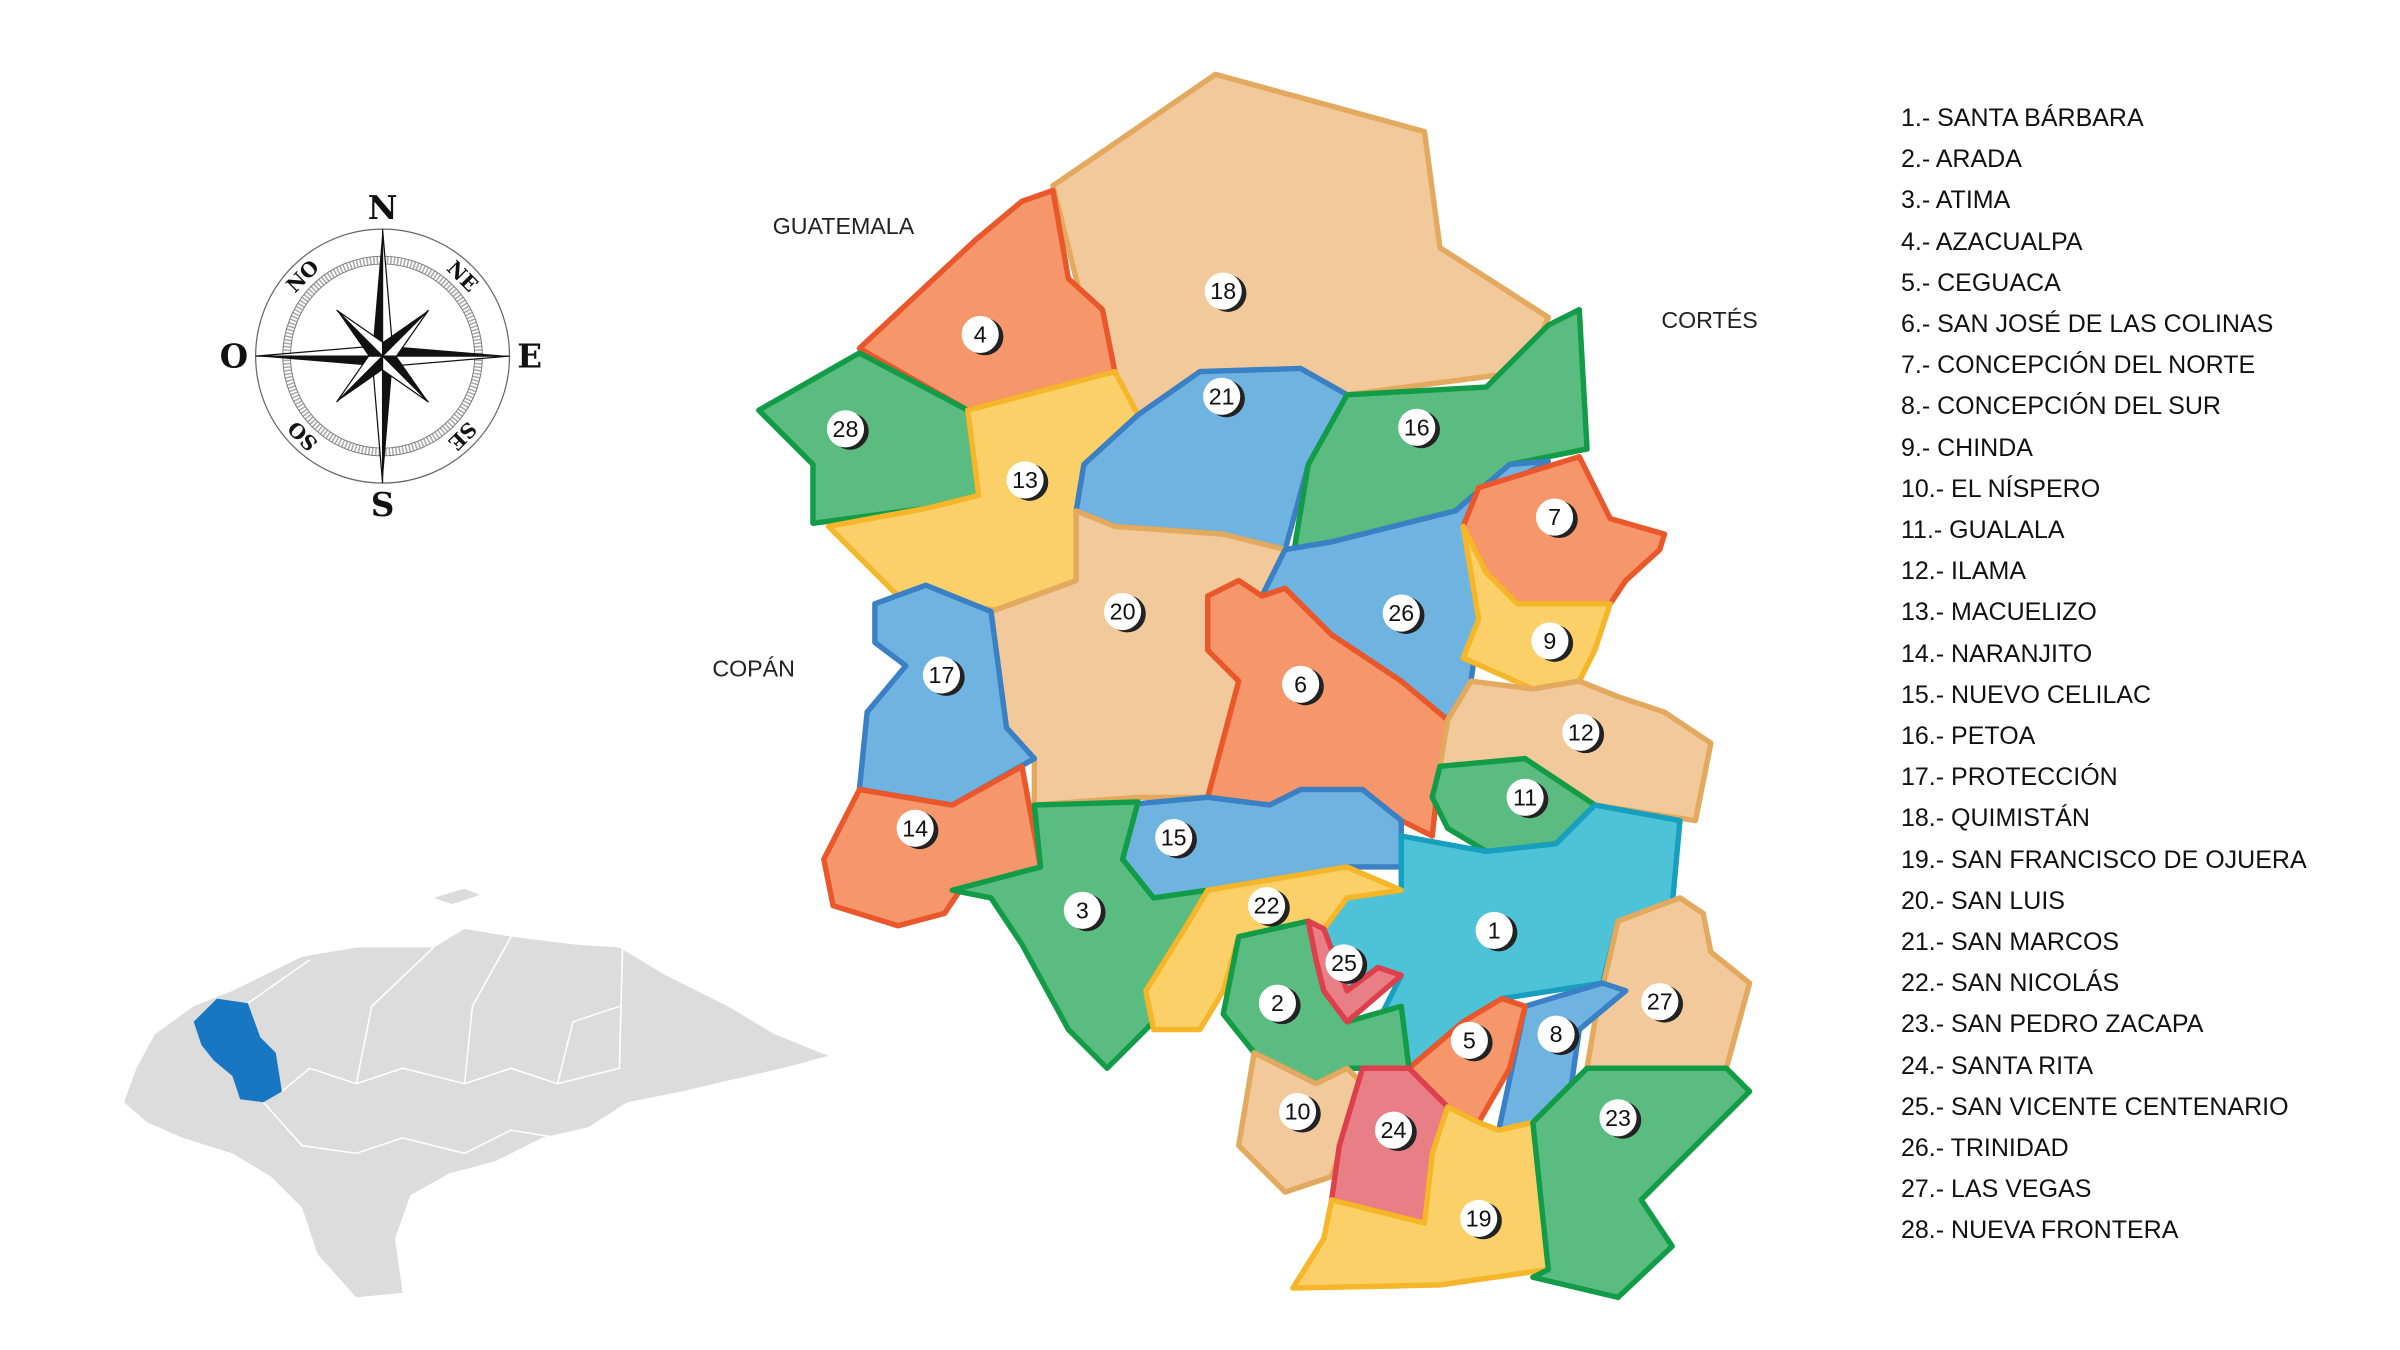  Describe the element at coordinates (1346, 964) in the screenshot. I see `municipality-marker: 25` at that location.